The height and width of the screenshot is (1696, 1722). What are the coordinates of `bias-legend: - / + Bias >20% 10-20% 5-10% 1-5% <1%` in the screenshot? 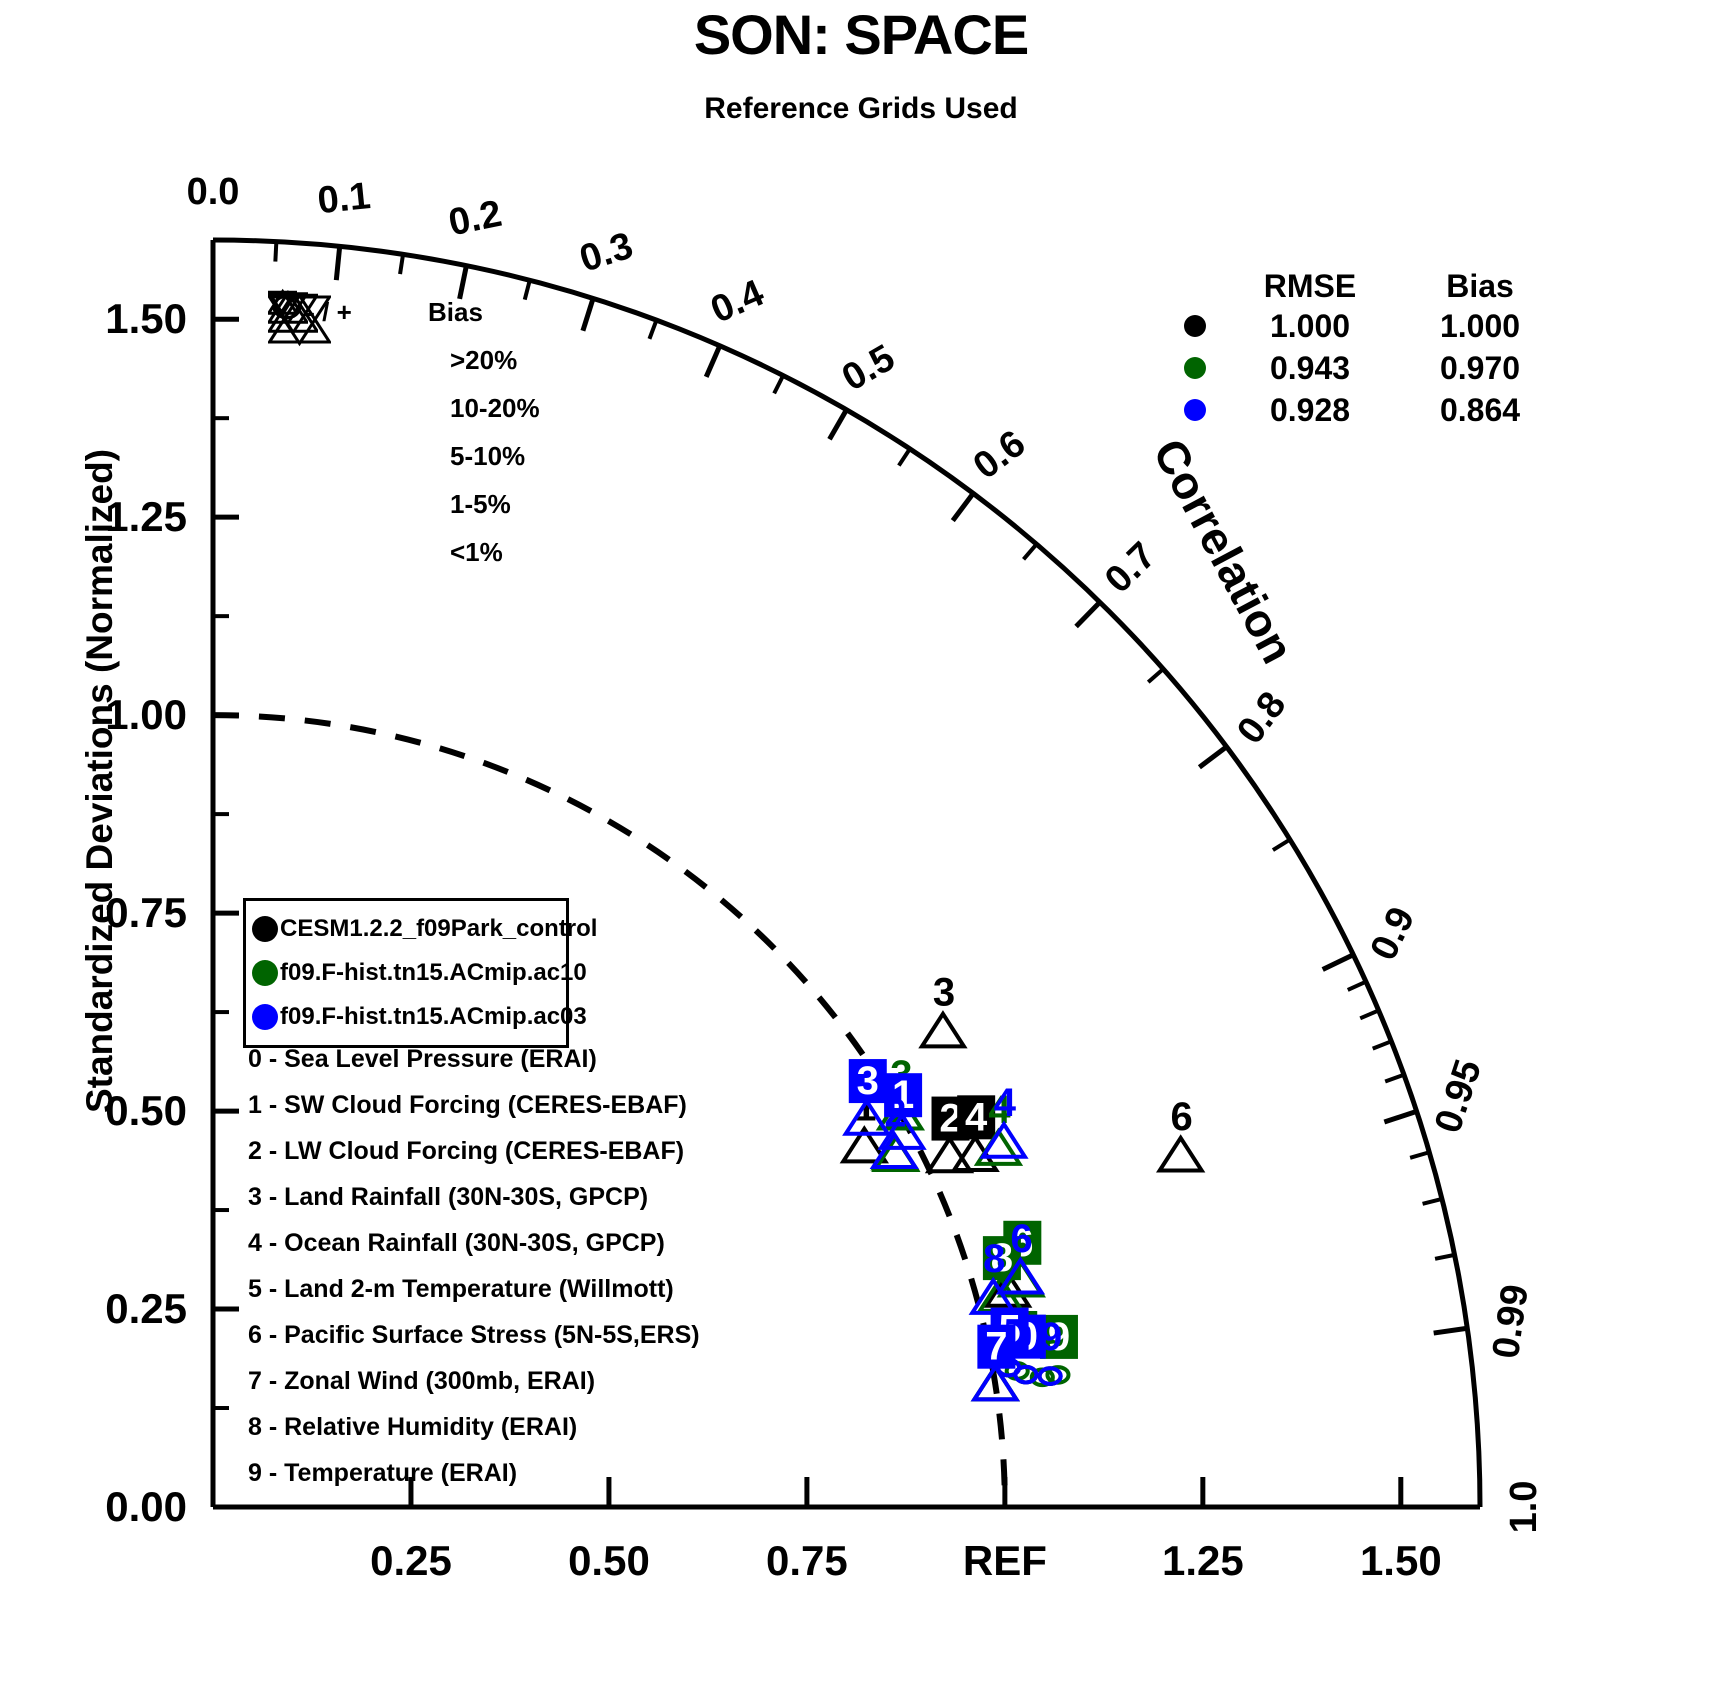 It's located at (404, 432).